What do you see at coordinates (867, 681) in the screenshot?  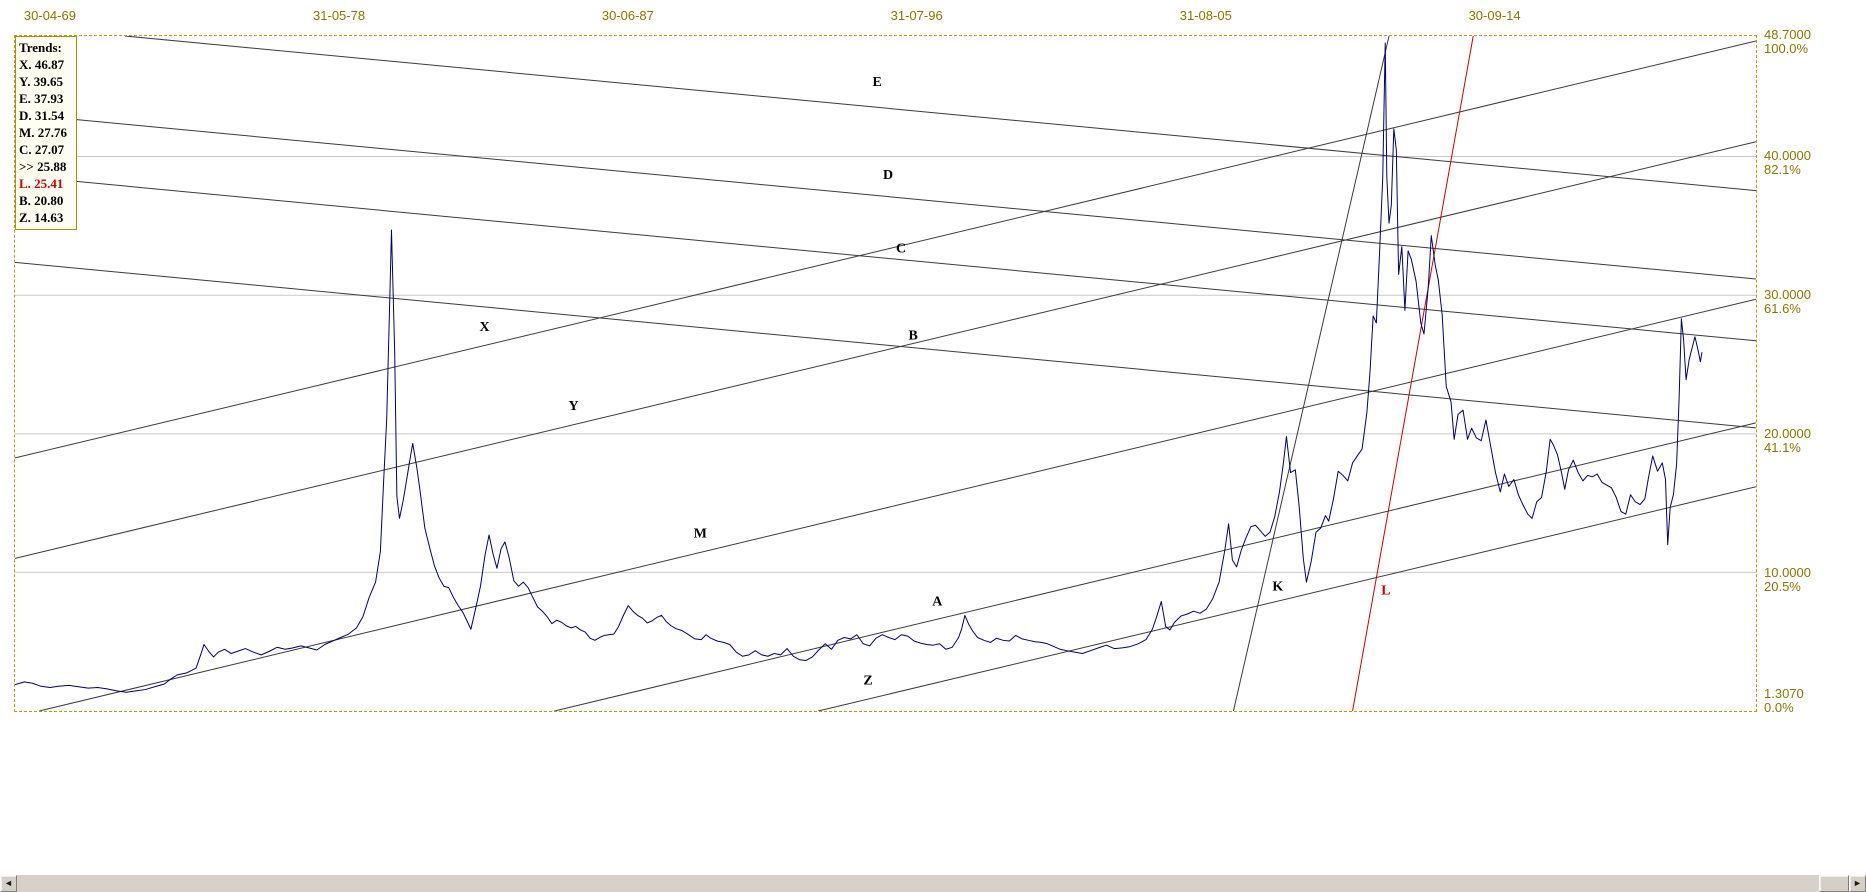 I see `trendline-label-Z: Z` at bounding box center [867, 681].